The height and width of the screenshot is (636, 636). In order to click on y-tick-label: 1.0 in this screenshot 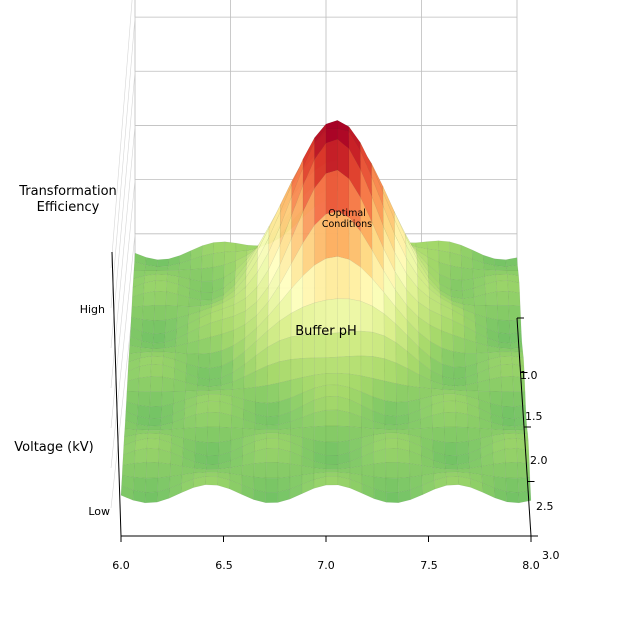, I will do `click(529, 375)`.